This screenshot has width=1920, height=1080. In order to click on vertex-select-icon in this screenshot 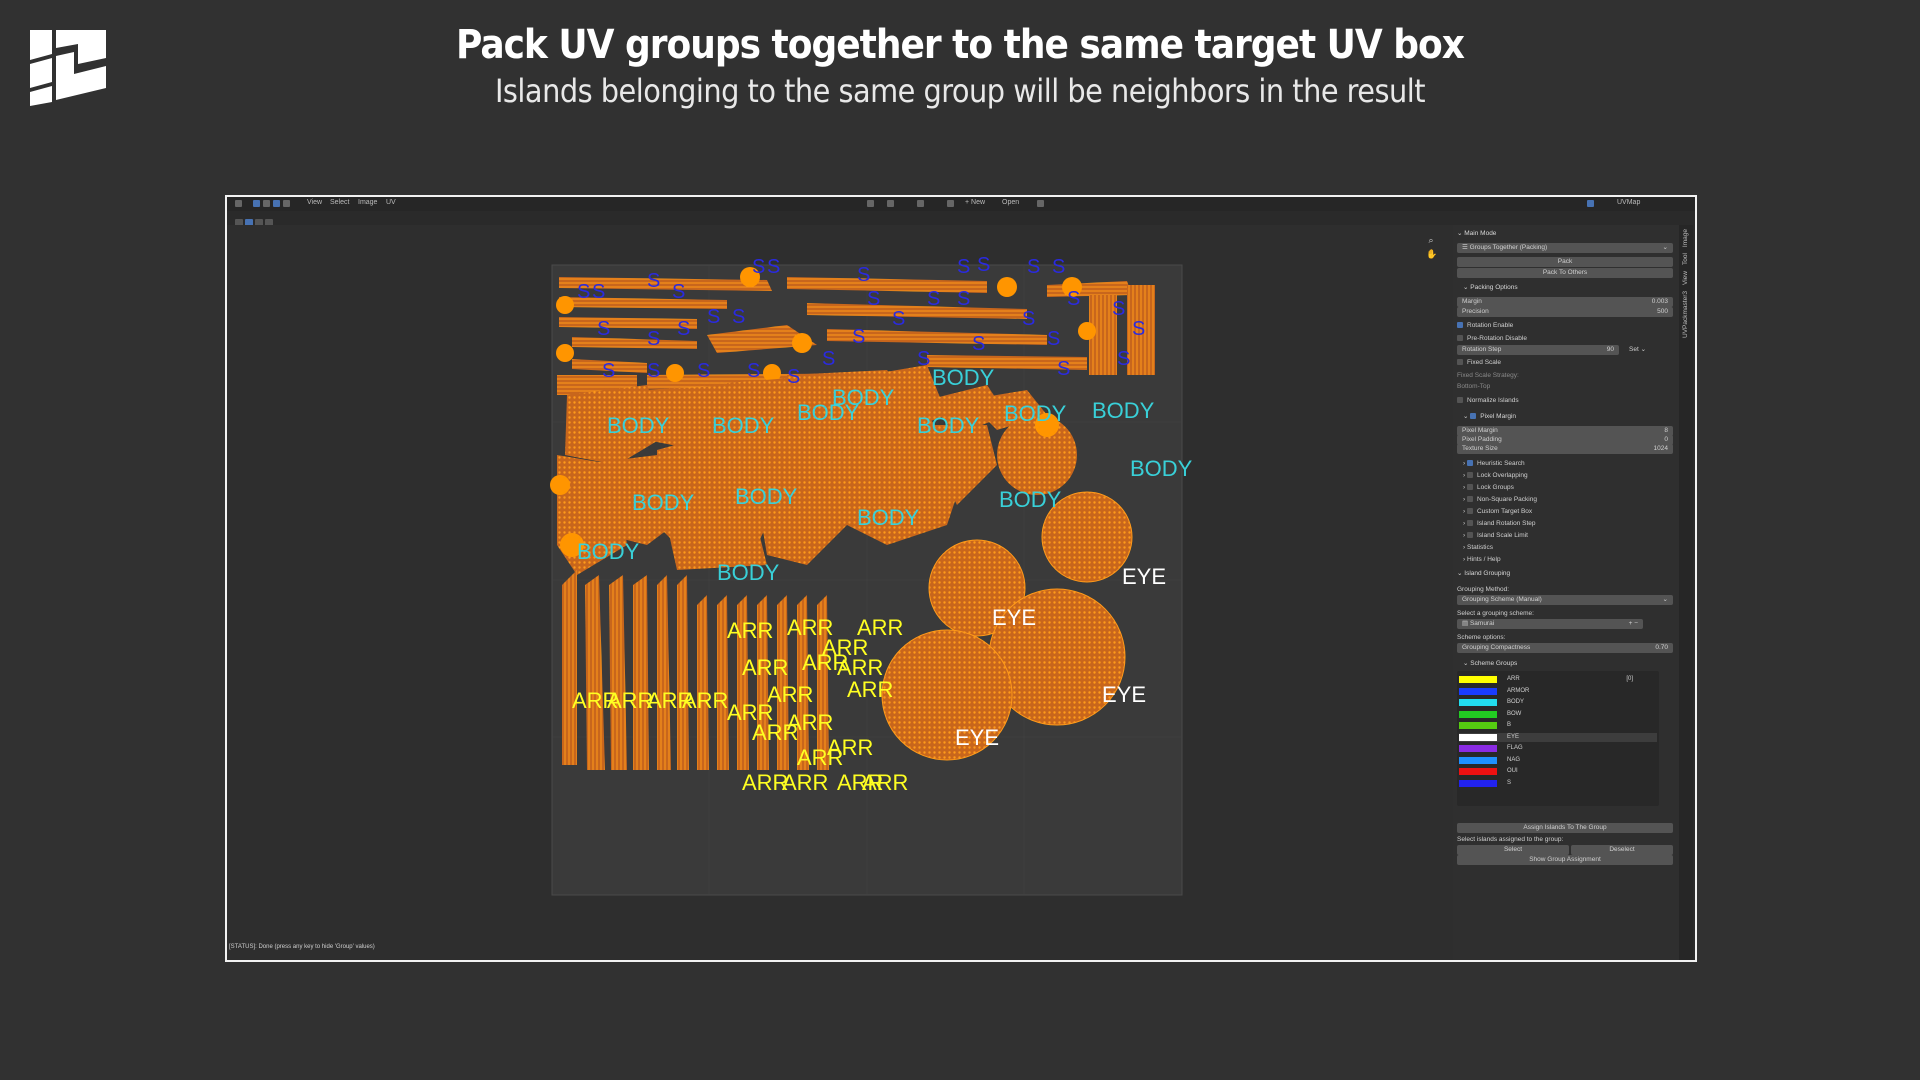, I will do `click(266, 203)`.